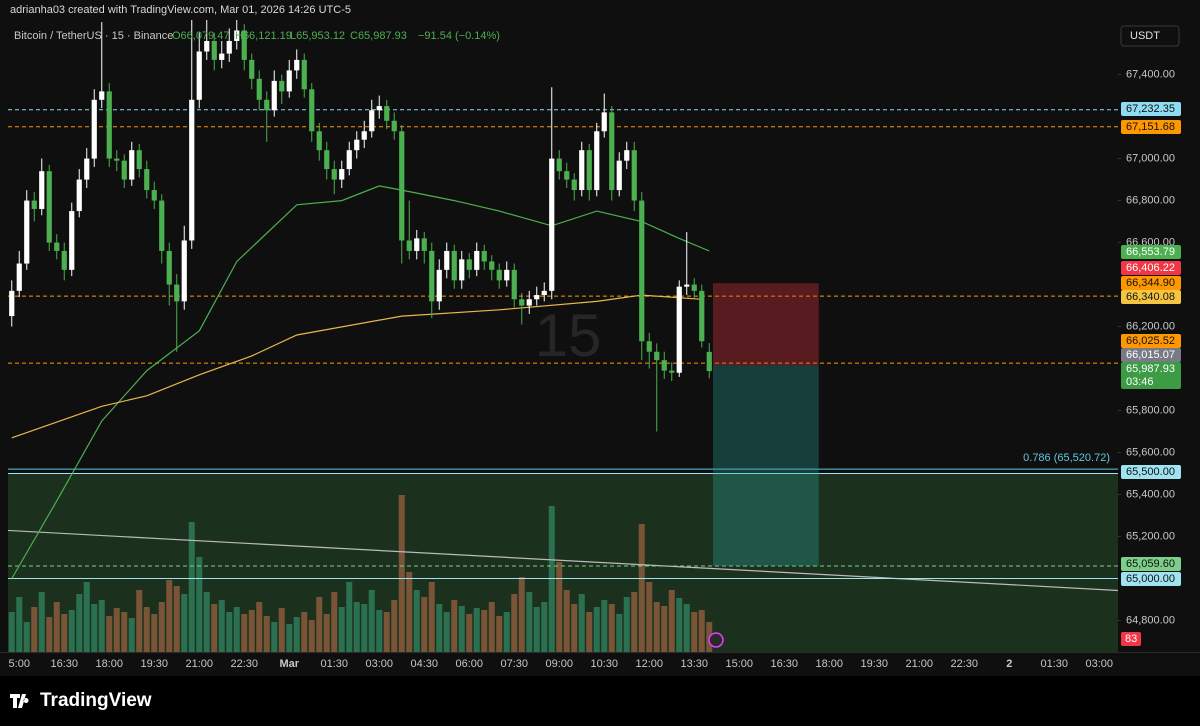 Image resolution: width=1200 pixels, height=726 pixels. I want to click on price-label: 65,000.00, so click(1150, 579).